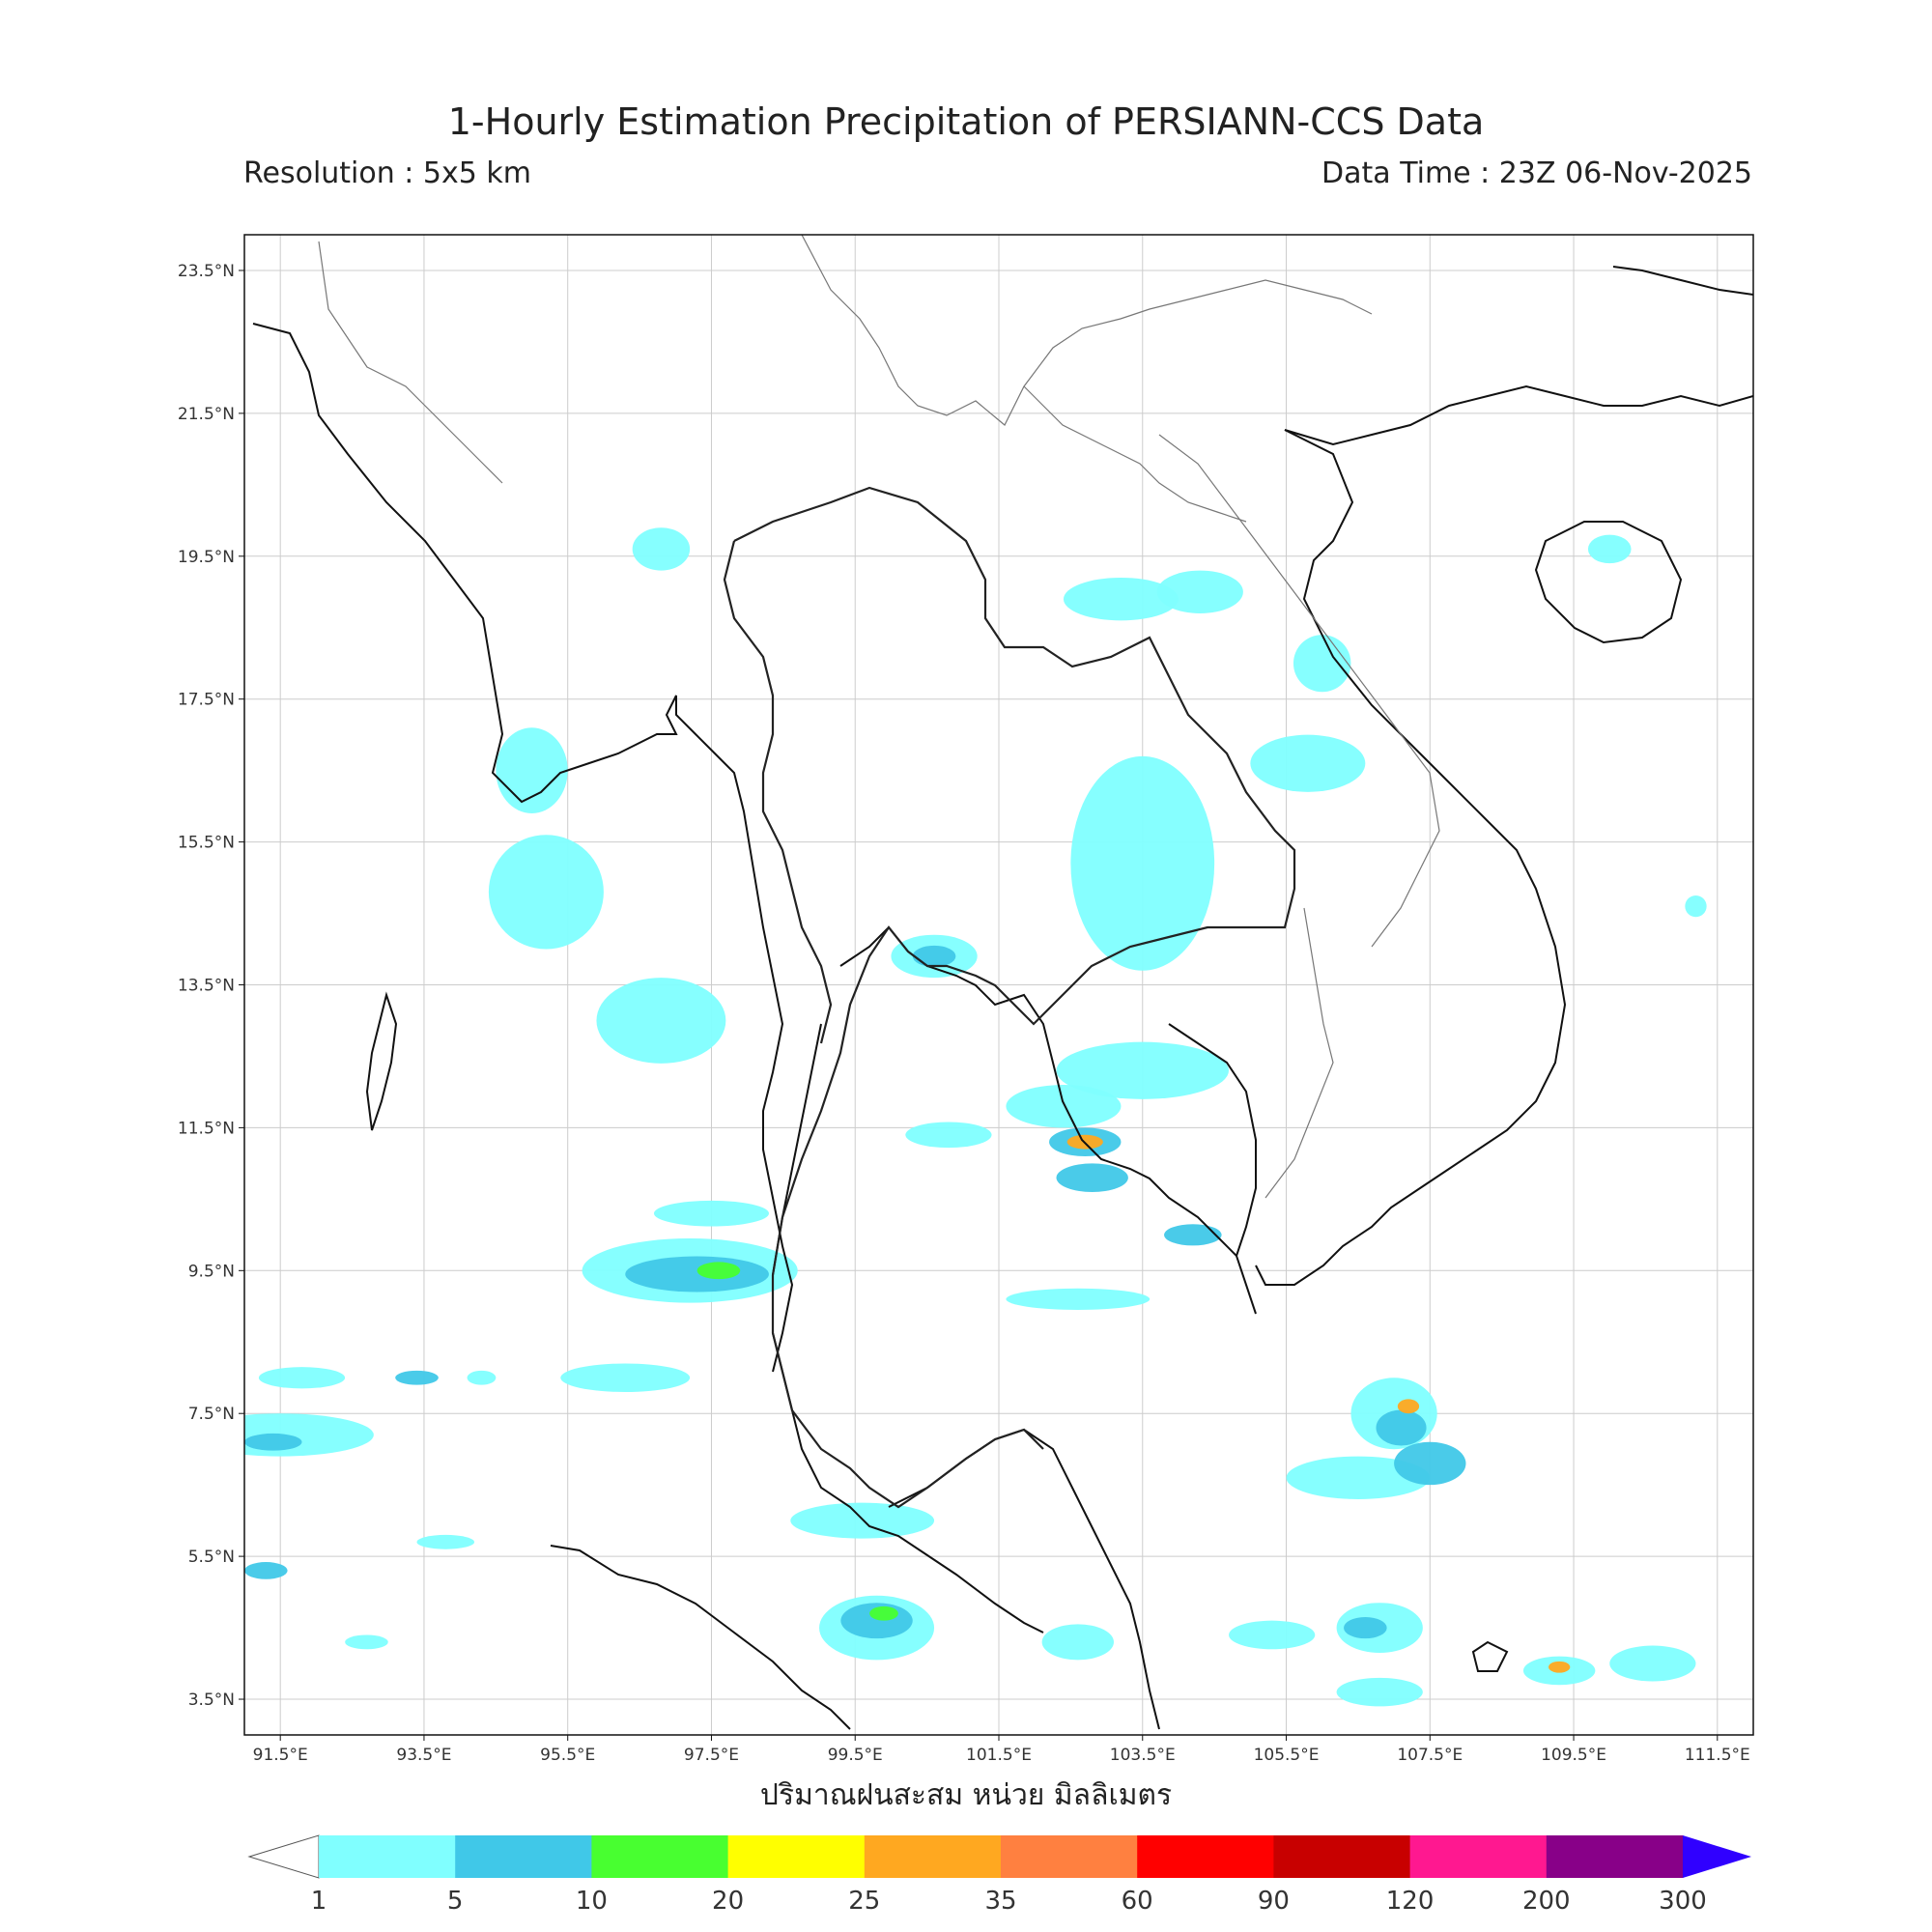 This screenshot has width=1932, height=1932. What do you see at coordinates (1135, 454) in the screenshot?
I see `border-laos-china` at bounding box center [1135, 454].